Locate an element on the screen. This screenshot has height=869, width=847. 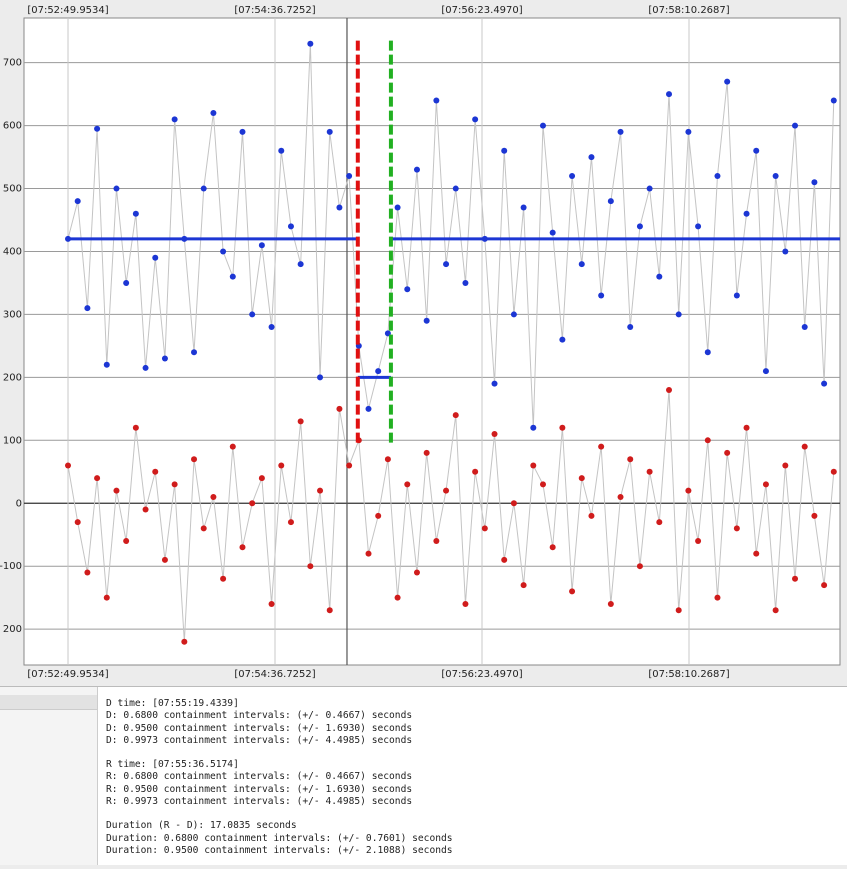
y-tick-label: -100 is located at coordinates (11, 566).